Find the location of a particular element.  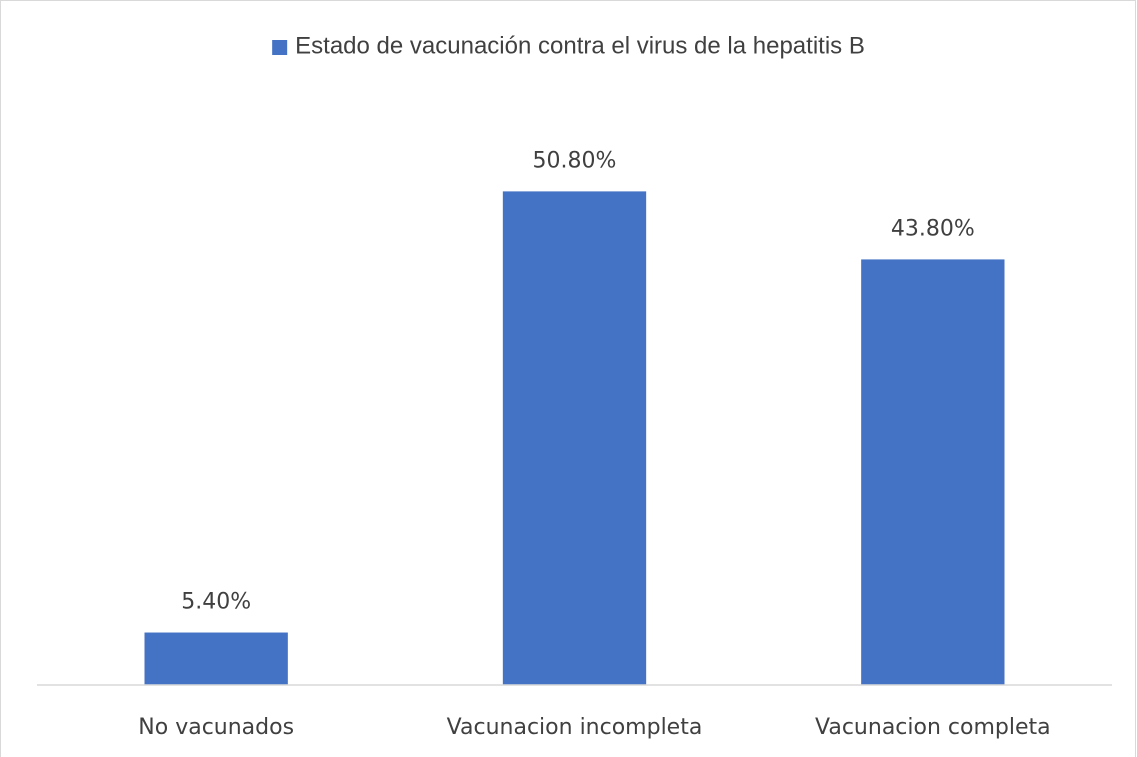

legend-swatch is located at coordinates (280, 47).